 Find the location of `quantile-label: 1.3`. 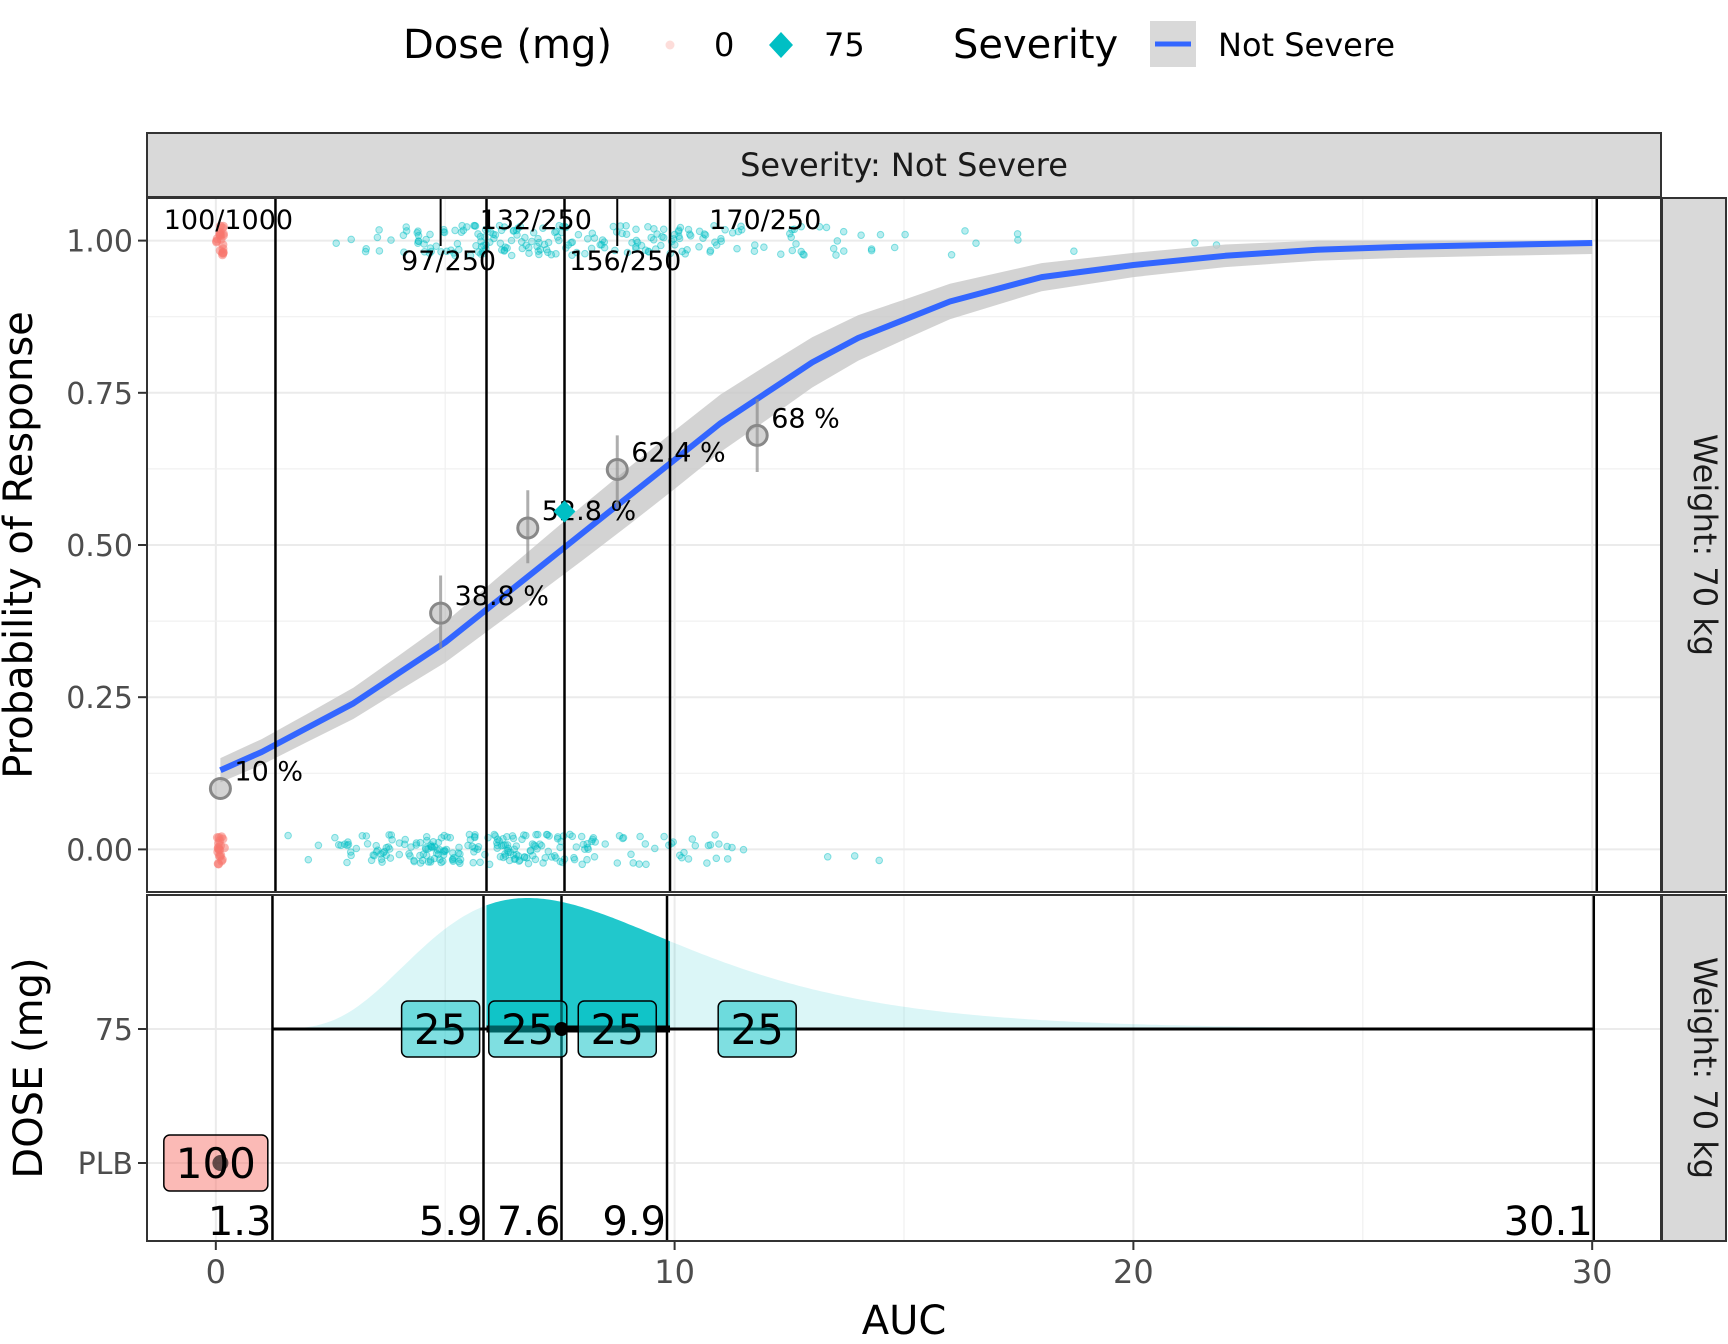

quantile-label: 1.3 is located at coordinates (240, 1222).